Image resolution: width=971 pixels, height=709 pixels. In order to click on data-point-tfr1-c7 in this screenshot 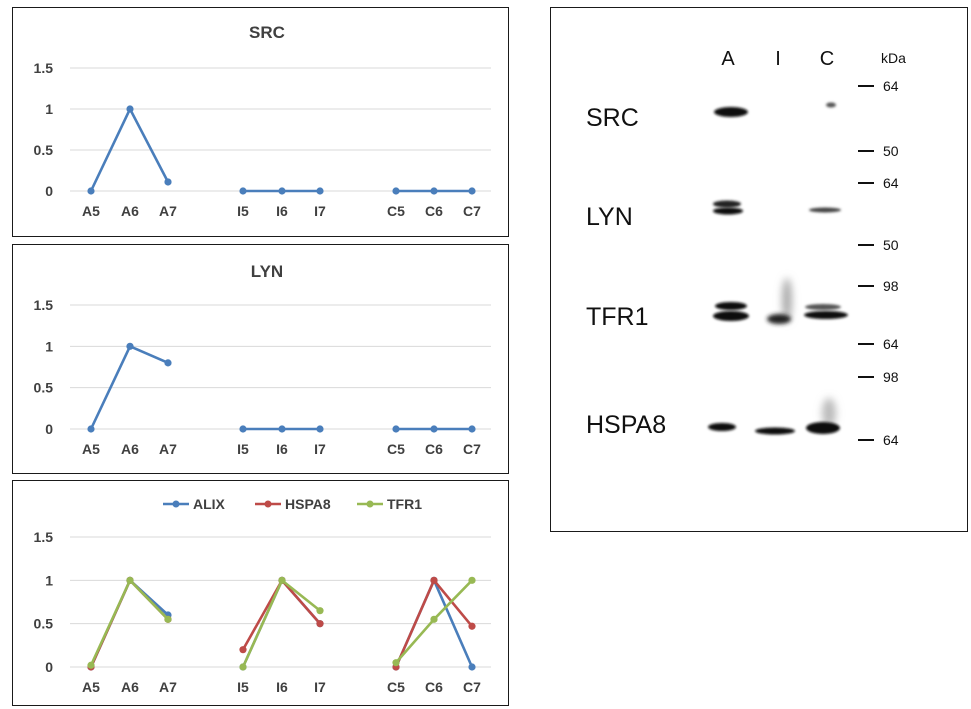, I will do `click(472, 580)`.